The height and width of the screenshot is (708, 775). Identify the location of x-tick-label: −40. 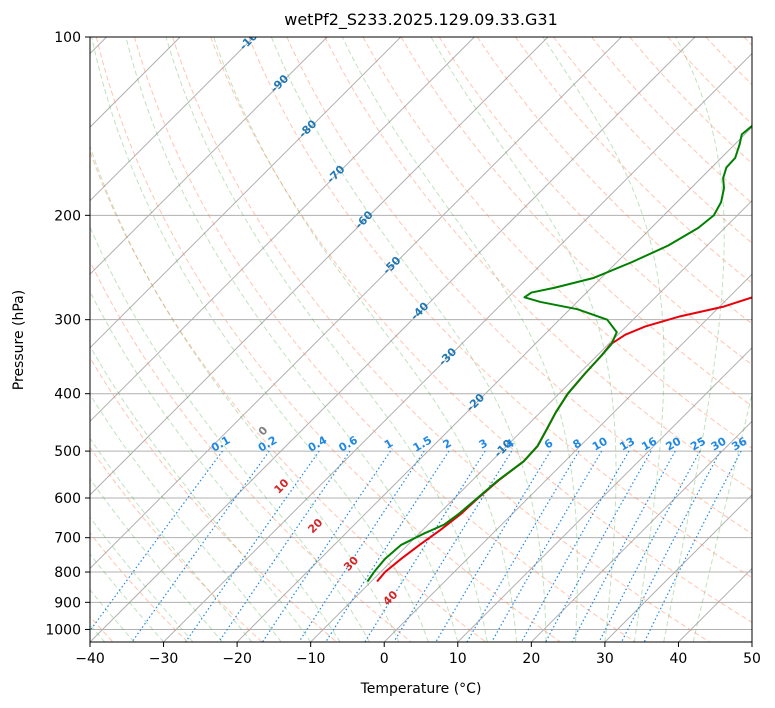
(90, 659).